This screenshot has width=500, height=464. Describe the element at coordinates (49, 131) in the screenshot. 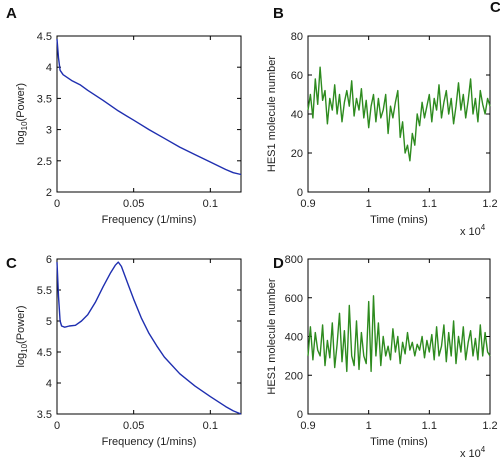

I see `y-tick-label: 3` at that location.